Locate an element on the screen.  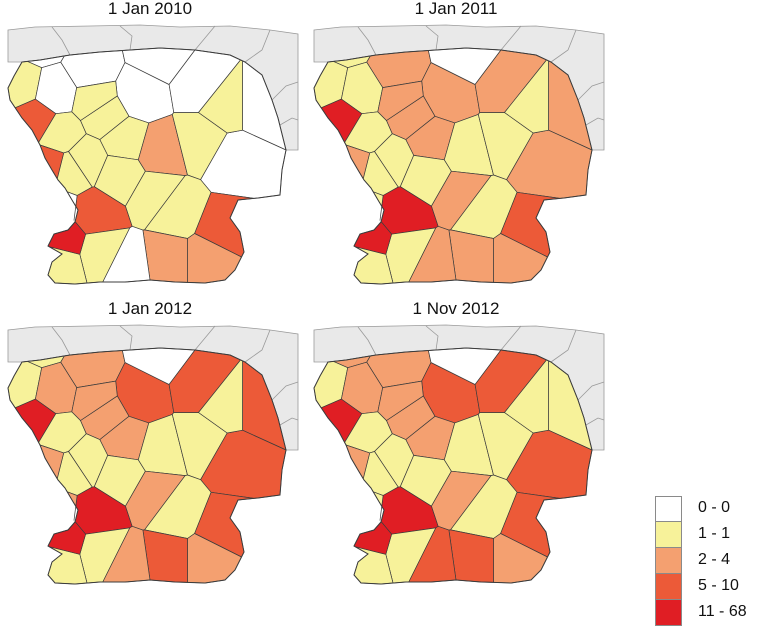
legend-label: 11 - 68 is located at coordinates (722, 611).